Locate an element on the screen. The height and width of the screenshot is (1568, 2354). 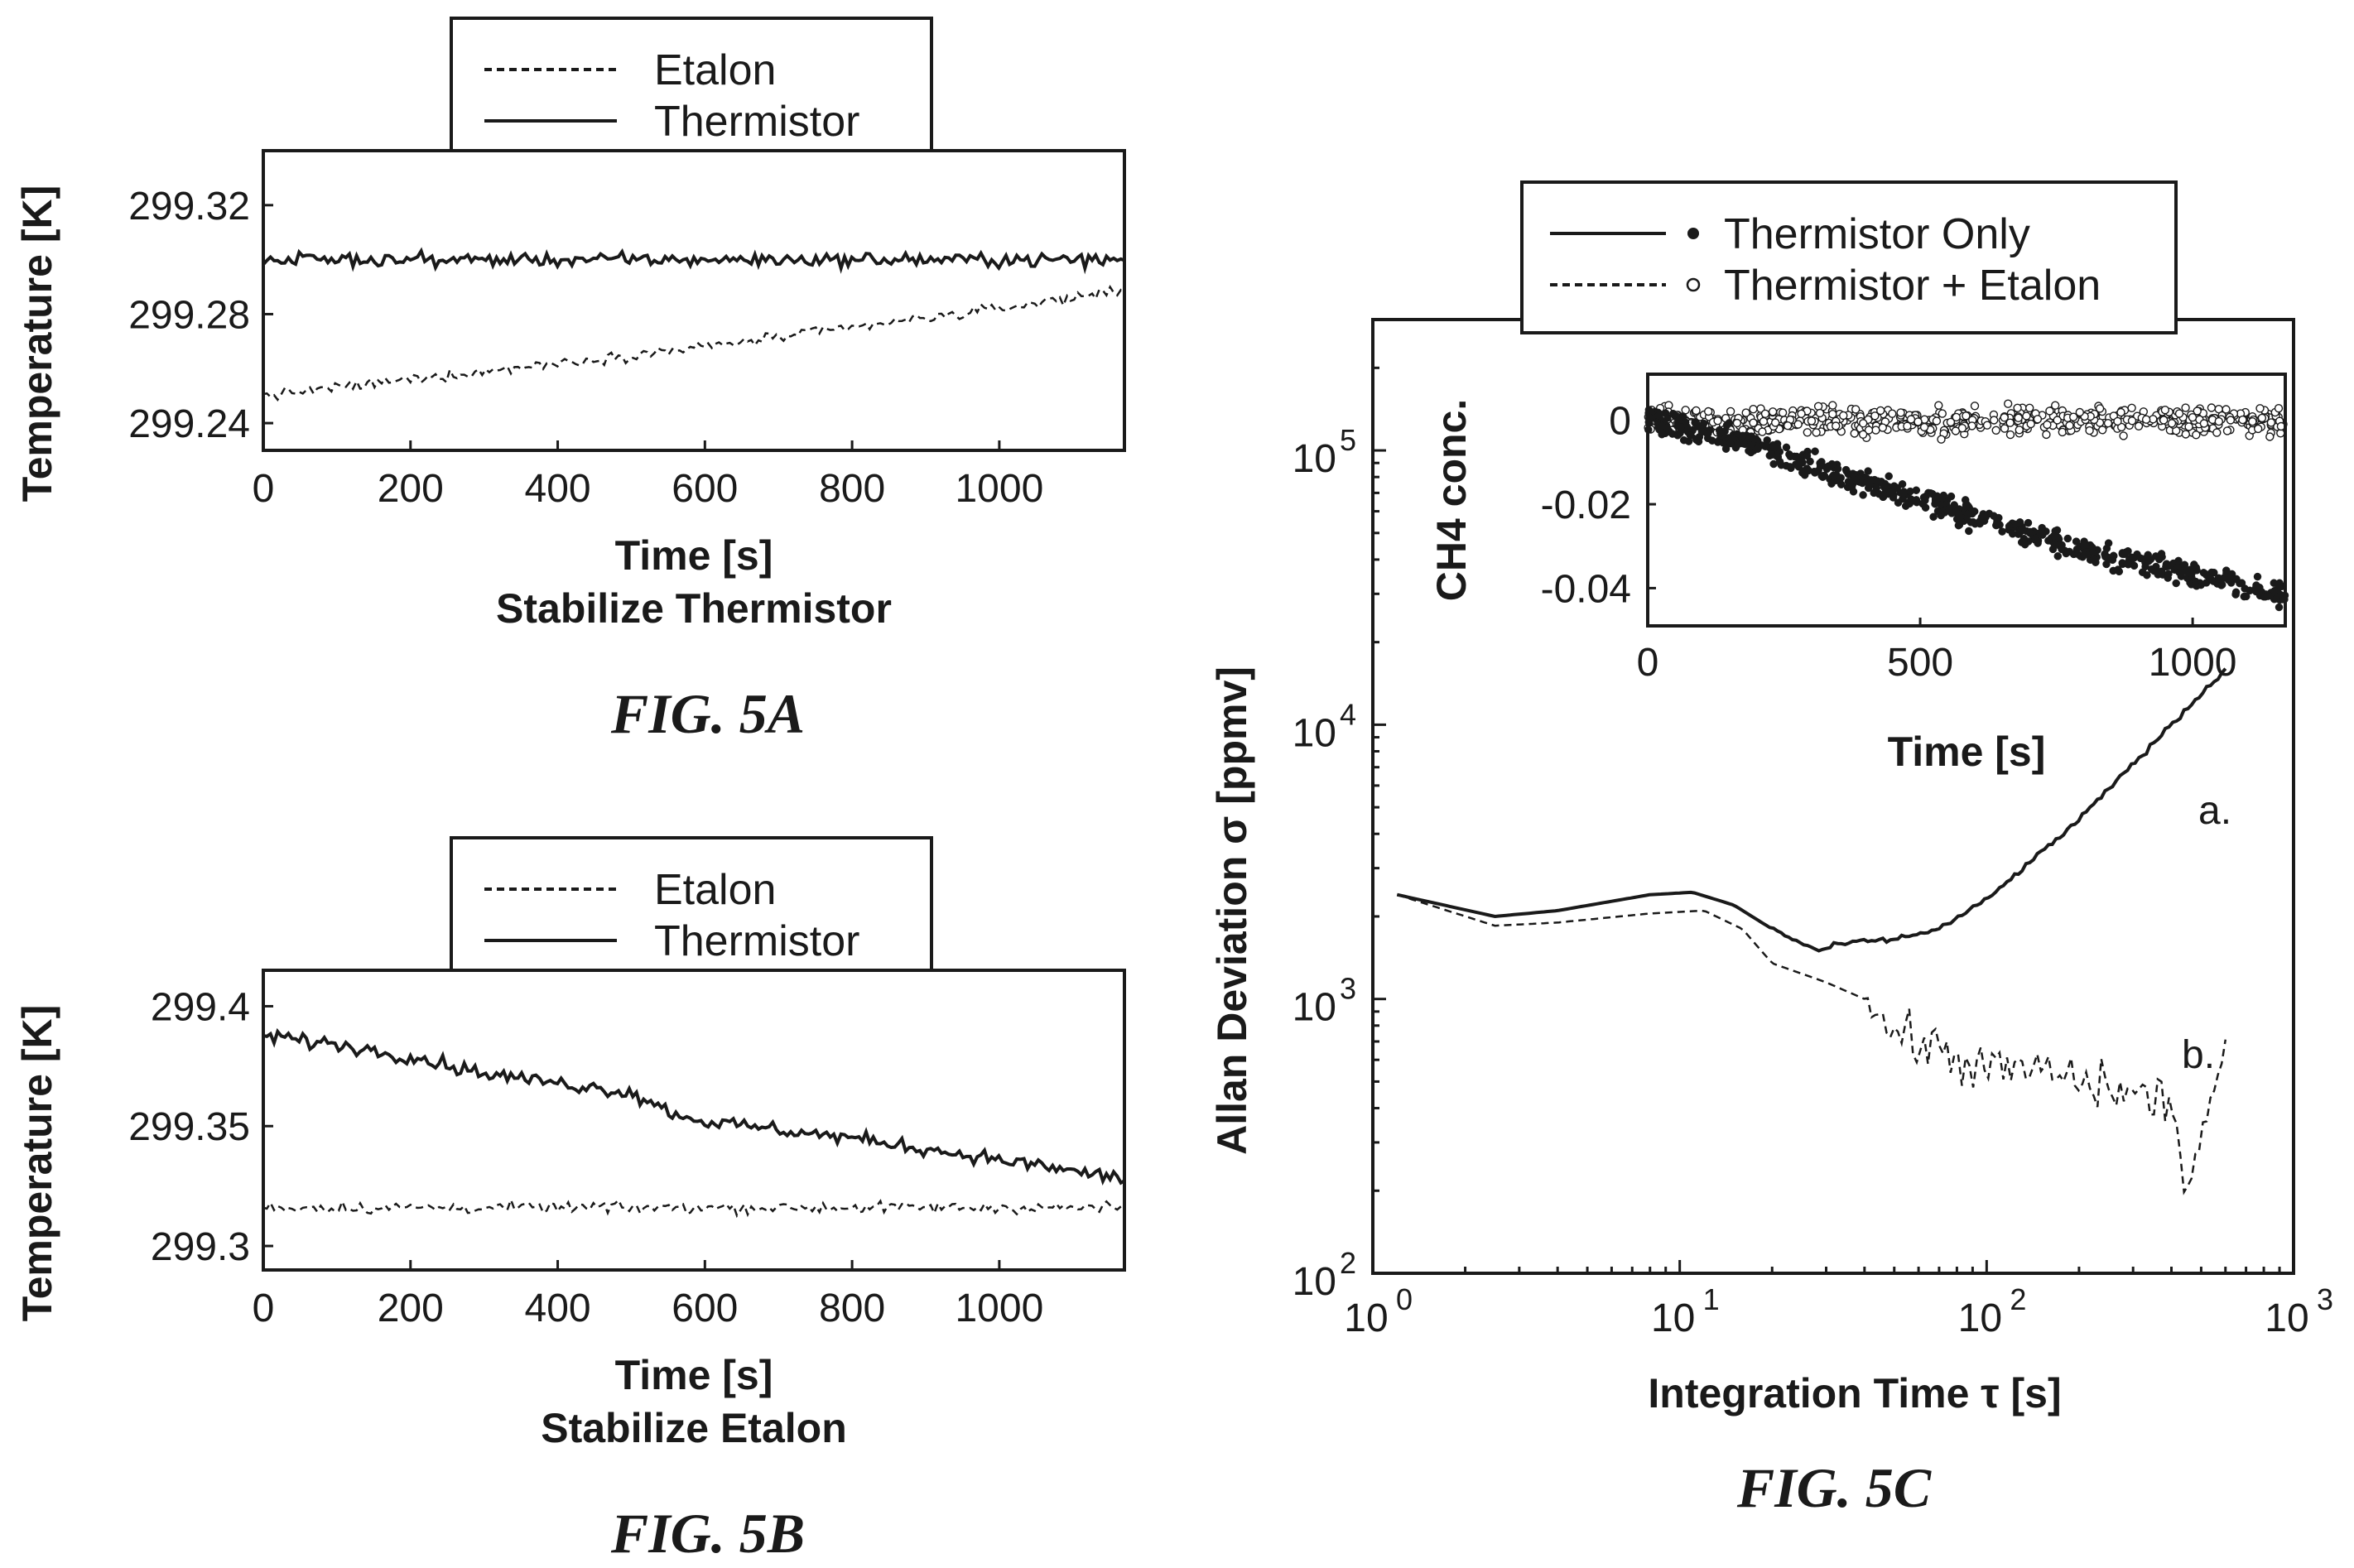
inset-x-tick-label: 0 is located at coordinates (1648, 663).